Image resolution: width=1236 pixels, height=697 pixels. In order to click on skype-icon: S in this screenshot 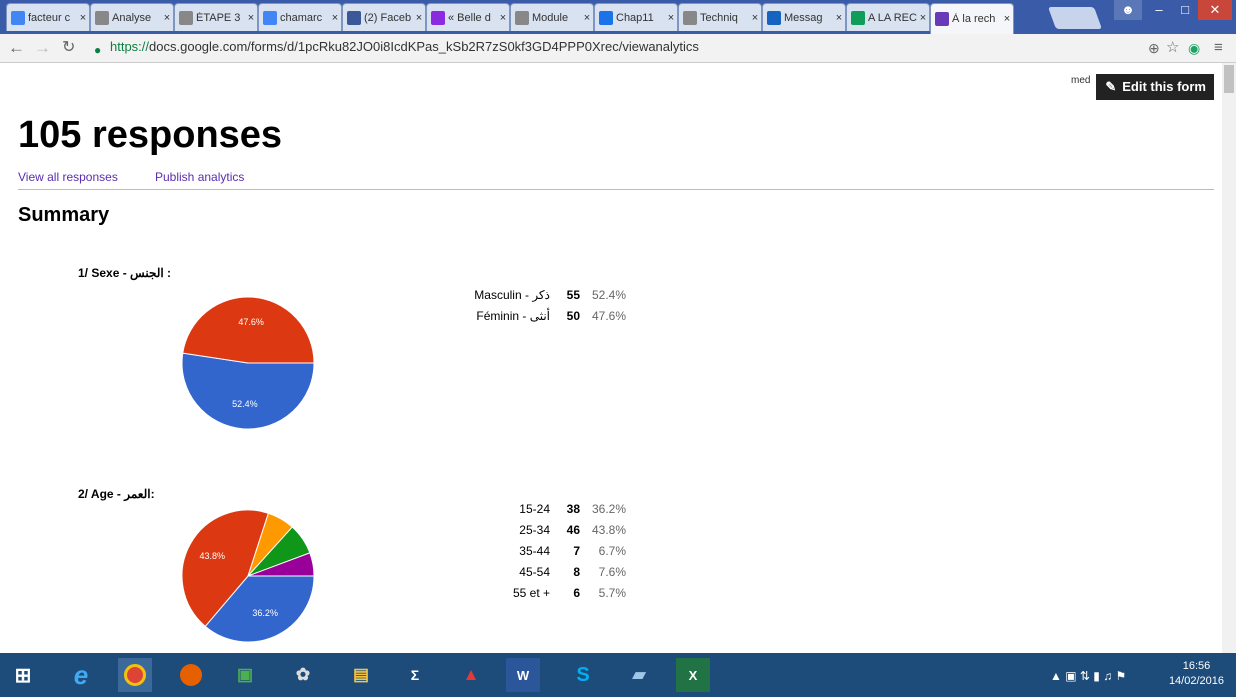, I will do `click(583, 674)`.